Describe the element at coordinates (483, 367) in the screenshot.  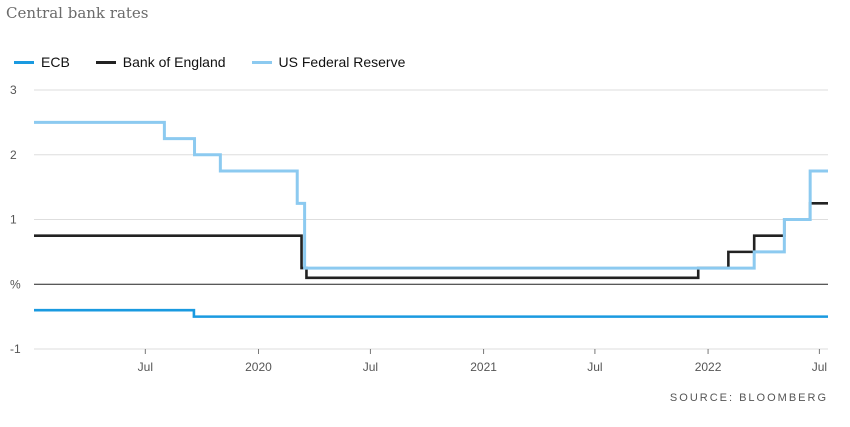
I see `x-tick-label: 2021` at that location.